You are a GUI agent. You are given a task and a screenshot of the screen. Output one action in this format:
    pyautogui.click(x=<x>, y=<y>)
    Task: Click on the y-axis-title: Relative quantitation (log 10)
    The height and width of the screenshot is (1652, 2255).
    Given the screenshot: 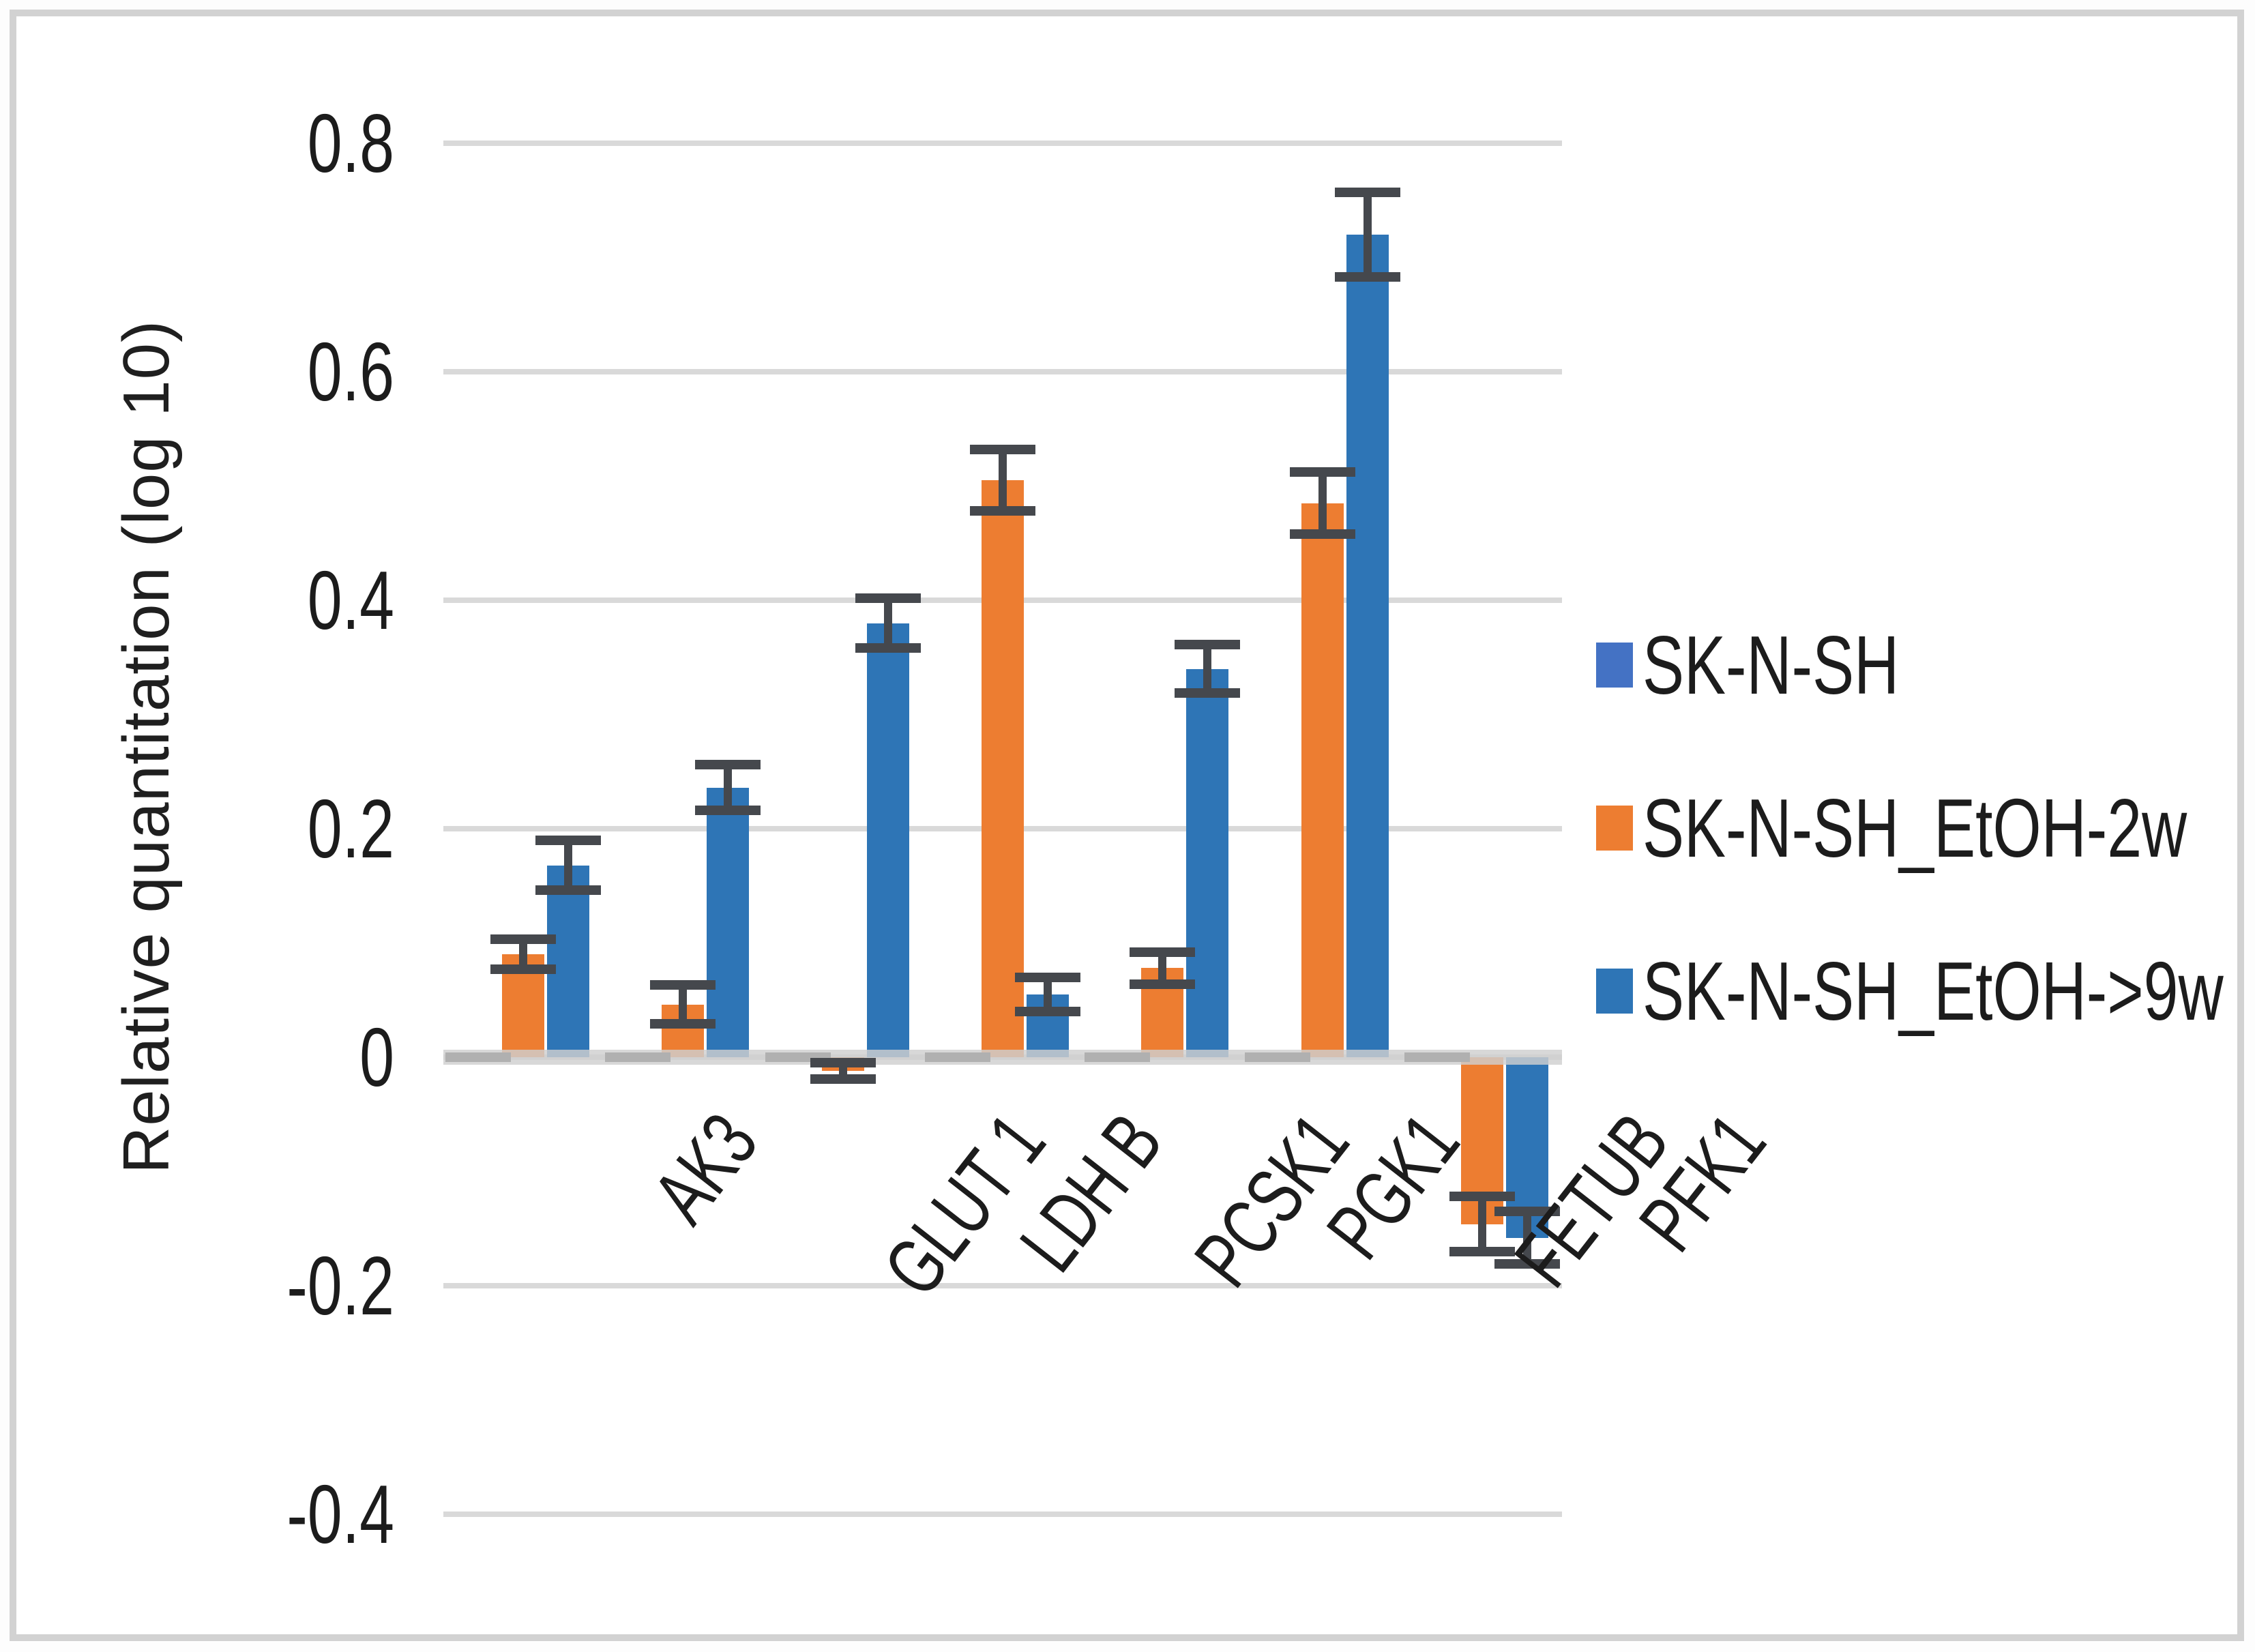 What is the action you would take?
    pyautogui.click(x=146, y=747)
    